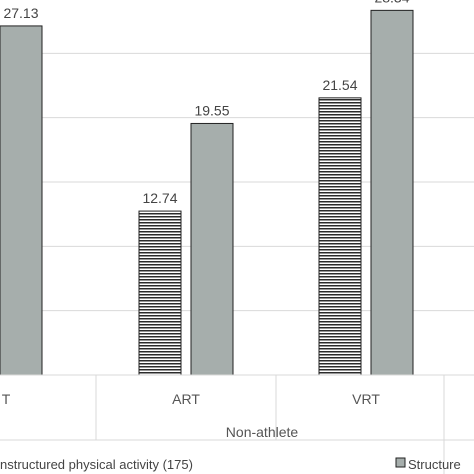 This screenshot has width=474, height=474. I want to click on x-tick-label-art: ART, so click(186, 399).